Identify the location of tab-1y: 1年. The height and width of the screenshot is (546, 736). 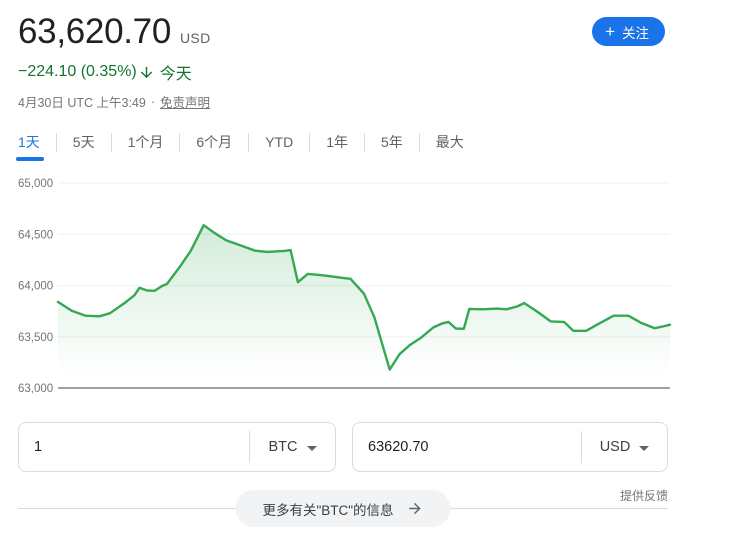
(337, 142).